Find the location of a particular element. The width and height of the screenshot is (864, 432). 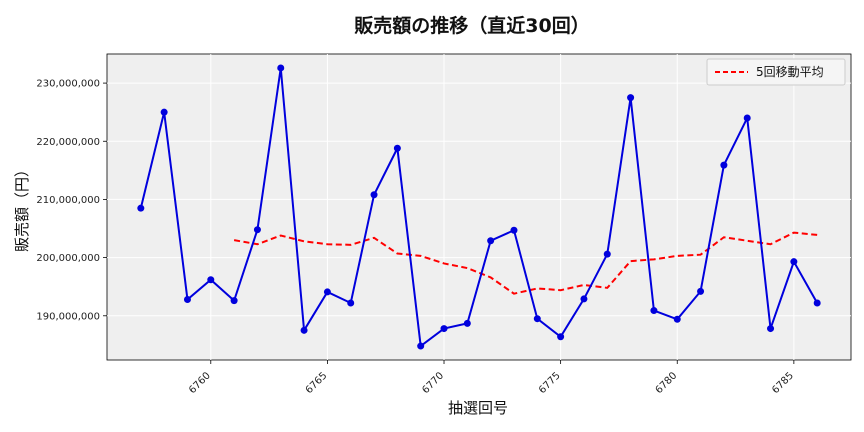

legend-box is located at coordinates (776, 72).